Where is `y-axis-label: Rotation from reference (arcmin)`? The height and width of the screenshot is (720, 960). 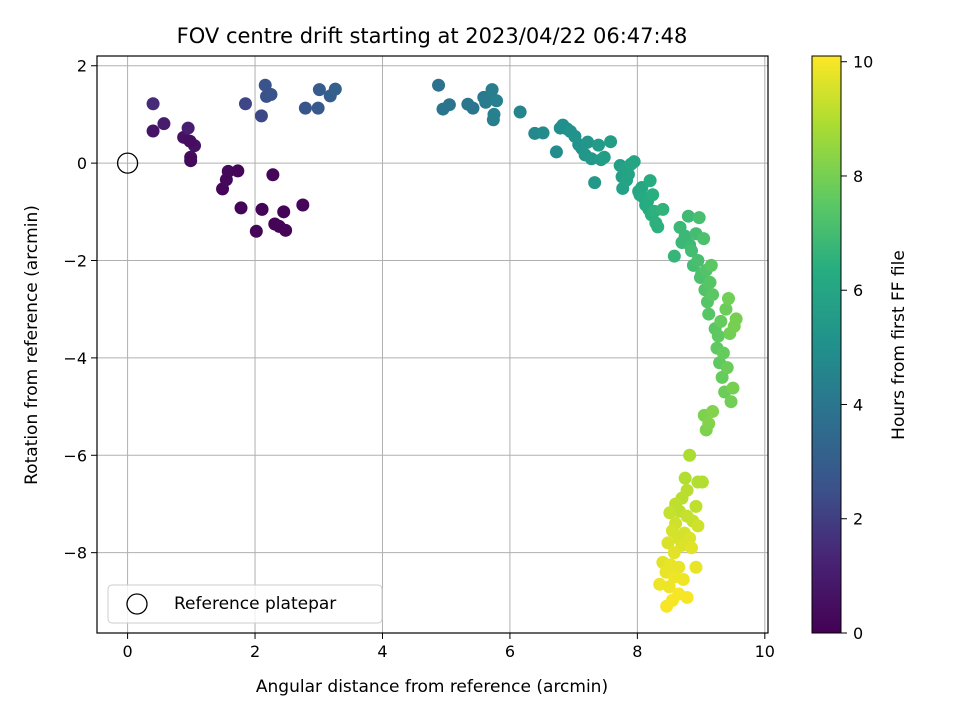 y-axis-label: Rotation from reference (arcmin) is located at coordinates (32, 345).